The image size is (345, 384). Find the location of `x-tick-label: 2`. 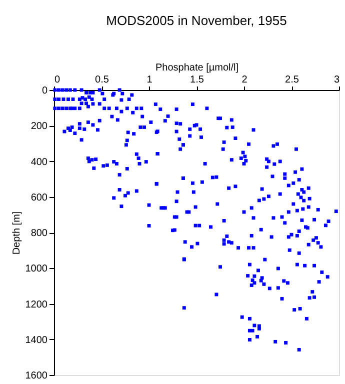

x-tick-label: 2 is located at coordinates (245, 80).